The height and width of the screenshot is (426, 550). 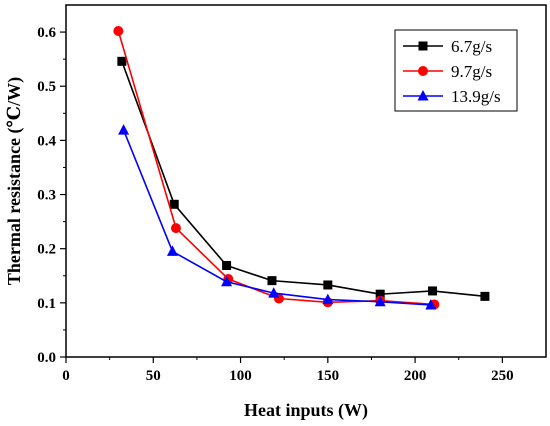 What do you see at coordinates (328, 376) in the screenshot?
I see `x-tick-label: 150` at bounding box center [328, 376].